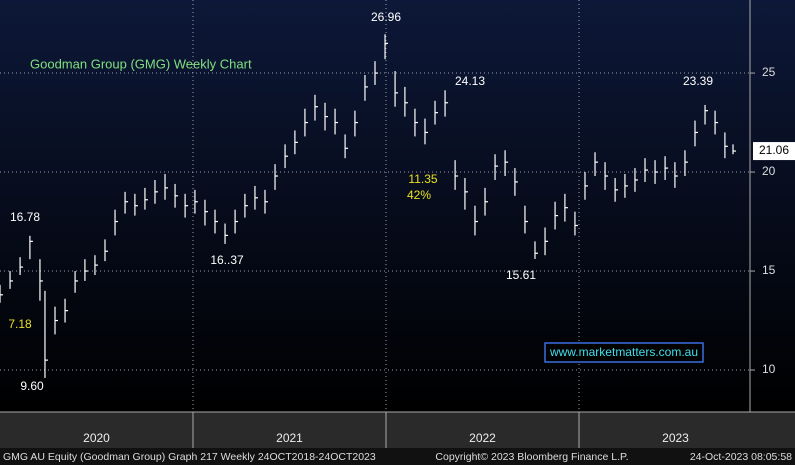  I want to click on annotation: 16..37, so click(227, 260).